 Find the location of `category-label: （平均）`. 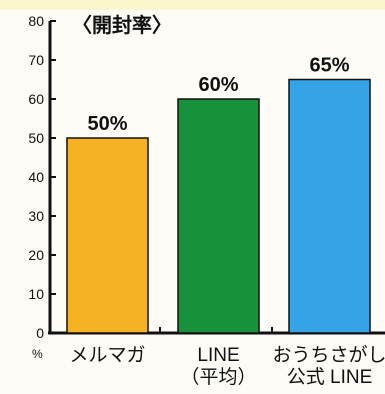

category-label: （平均） is located at coordinates (218, 377).